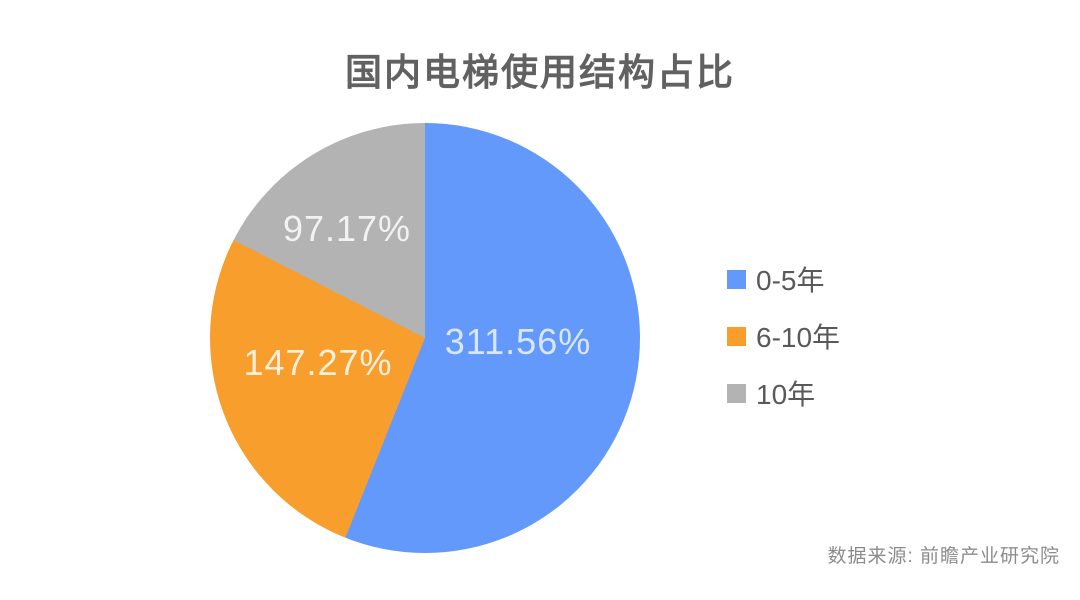 The image size is (1080, 600). Describe the element at coordinates (540, 72) in the screenshot. I see `chart-title: 国内电梯使用结构占比` at that location.